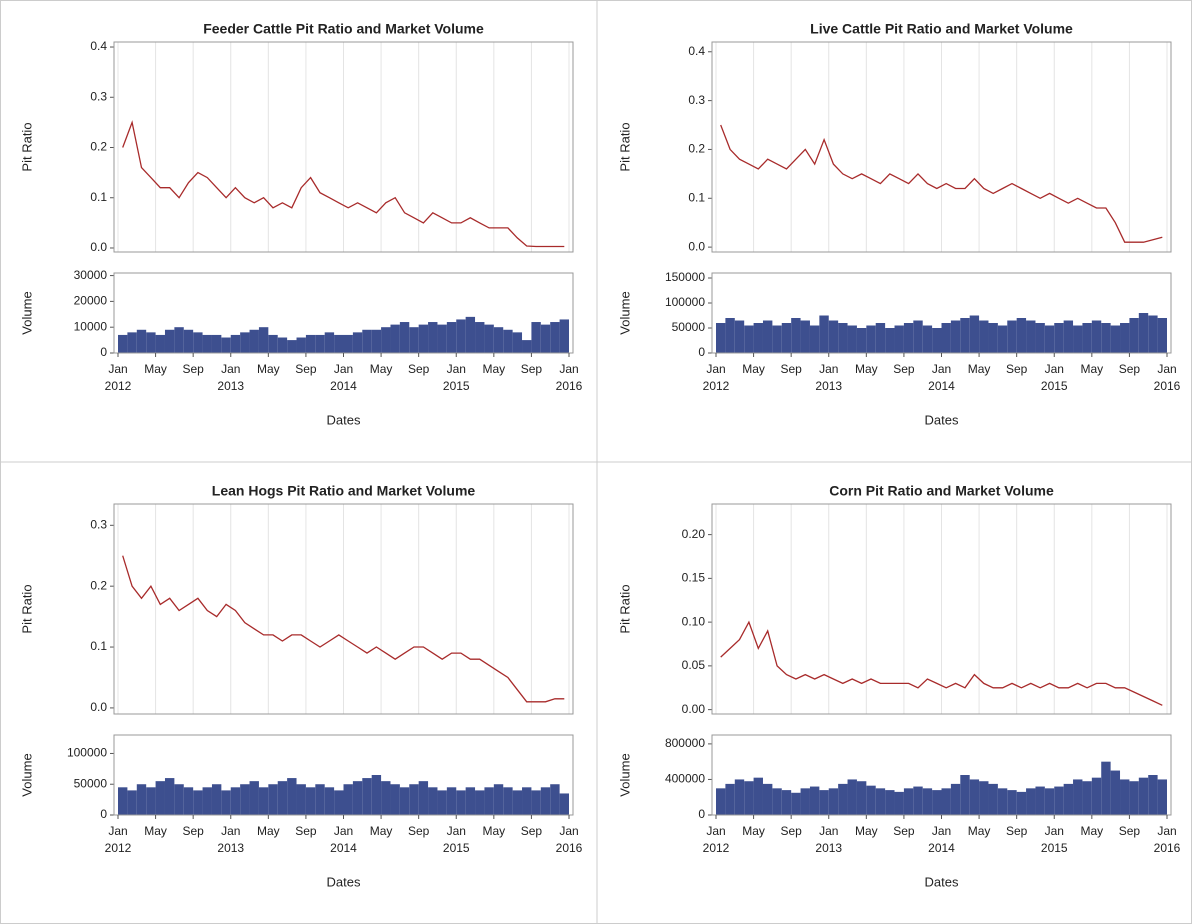 This screenshot has height=924, width=1192. What do you see at coordinates (98, 96) in the screenshot?
I see `y-tick-label: 0.3` at bounding box center [98, 96].